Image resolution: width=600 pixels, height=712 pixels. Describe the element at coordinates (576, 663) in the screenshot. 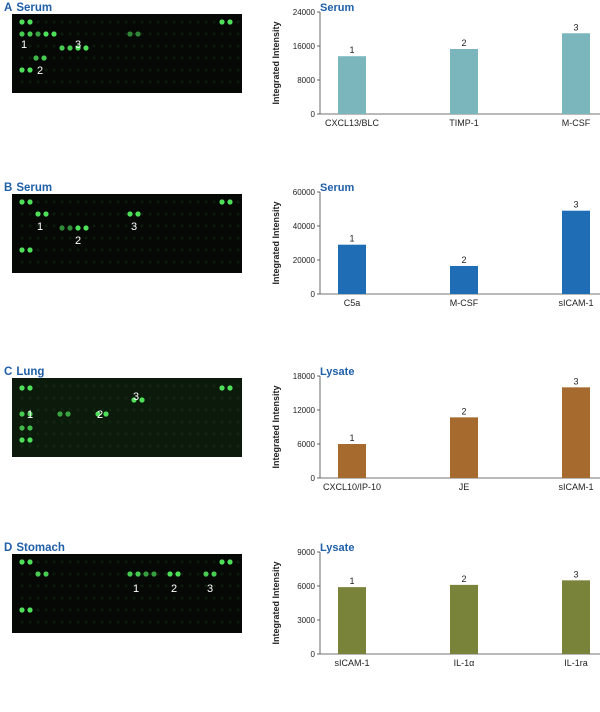

I see `x-tick-label: IL-1ra` at that location.